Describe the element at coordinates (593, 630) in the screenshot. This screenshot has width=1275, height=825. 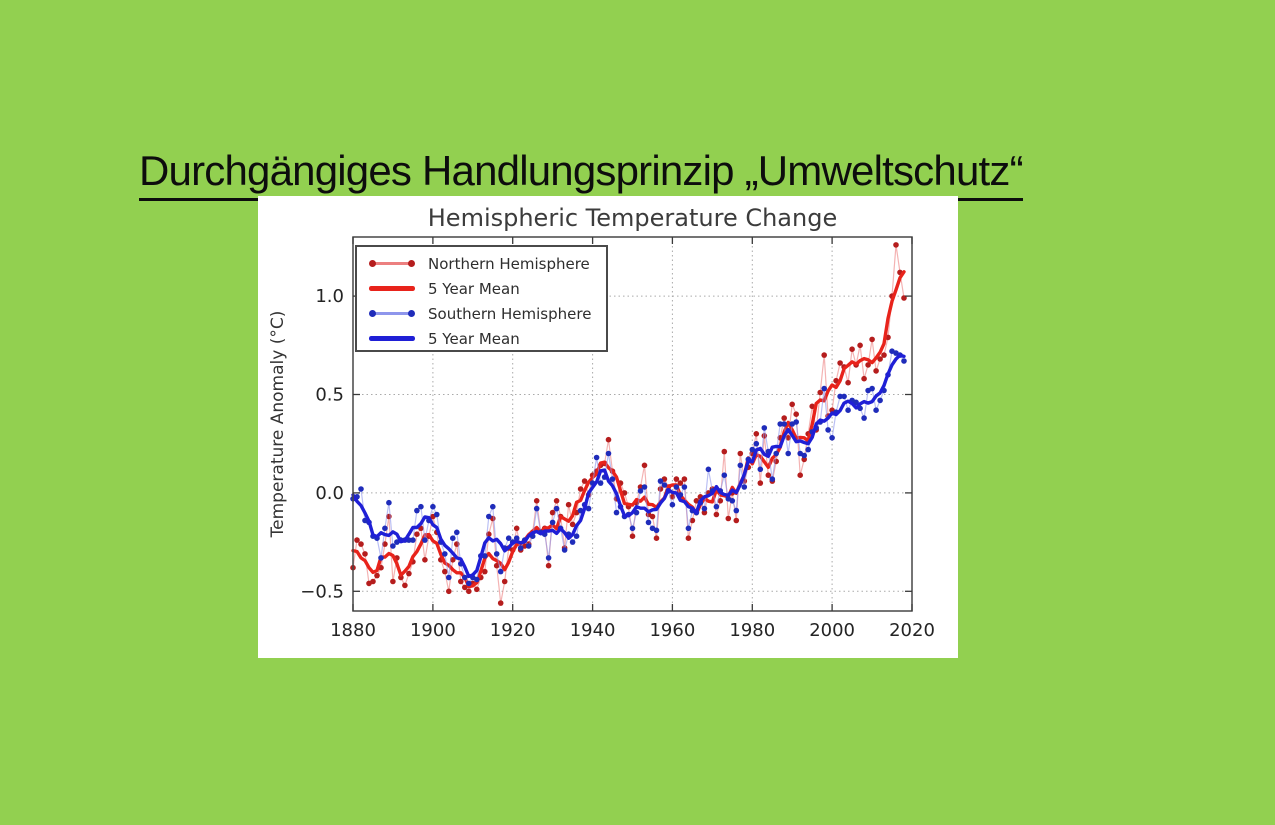
I see `svg-text: 1940` at that location.